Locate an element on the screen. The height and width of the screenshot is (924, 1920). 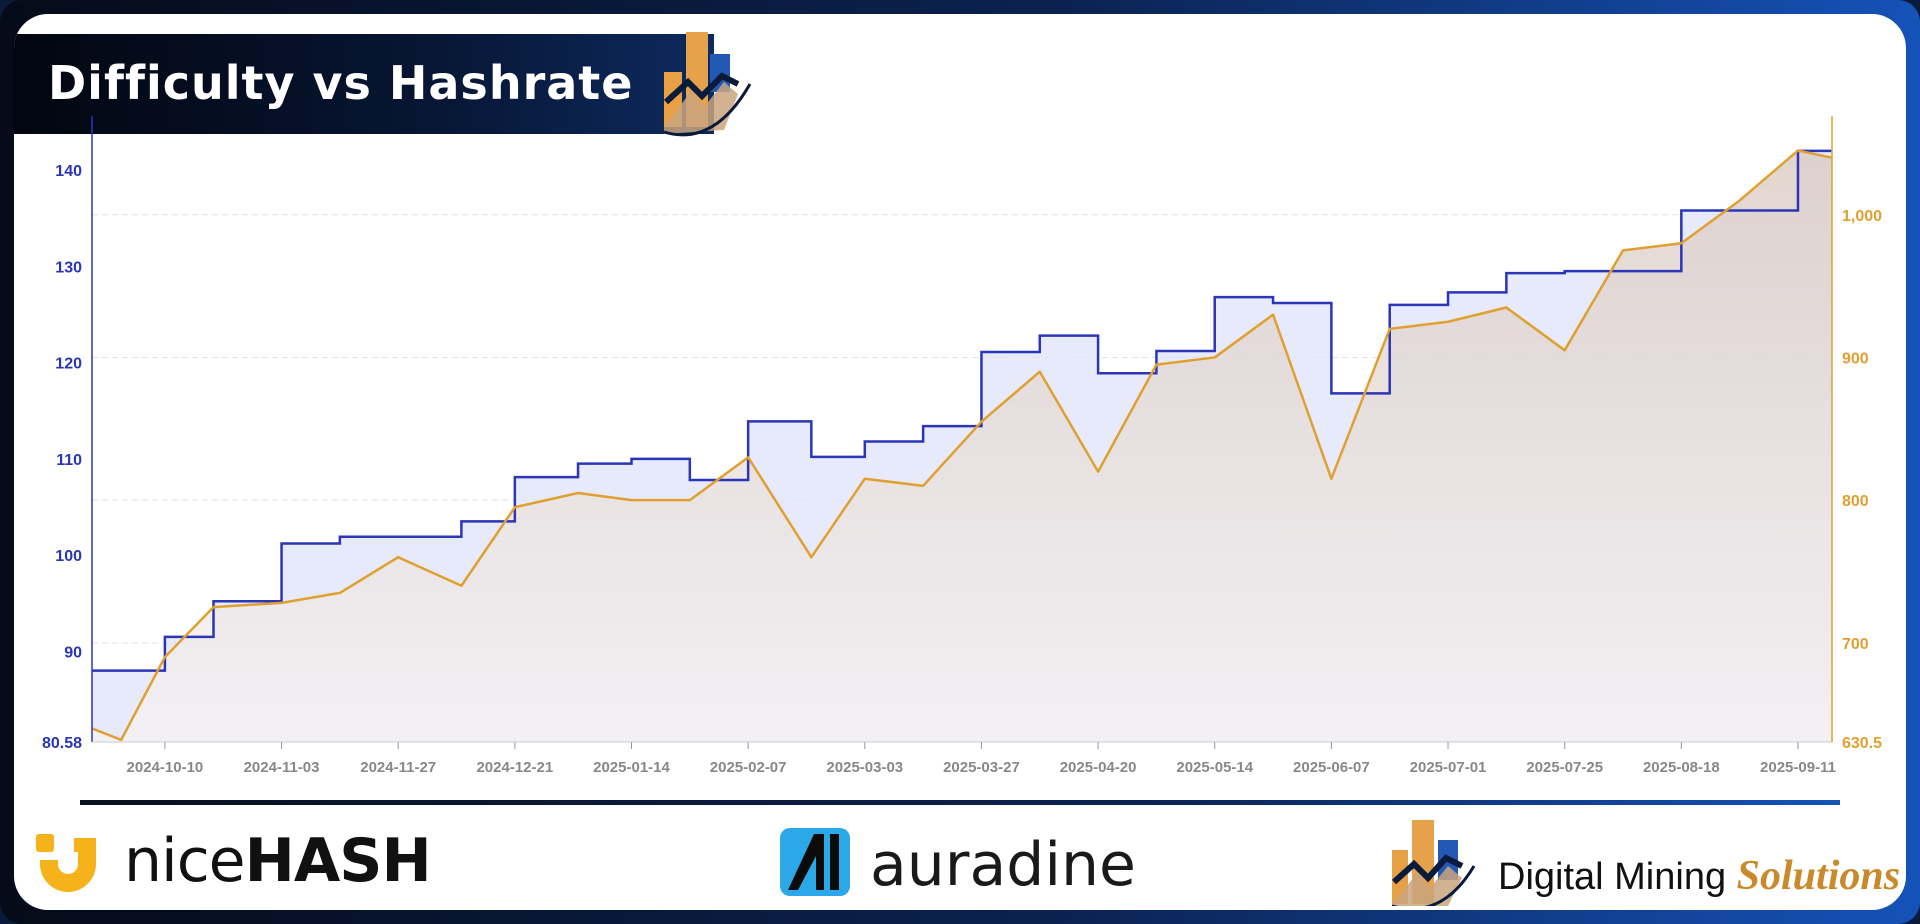
nicehash-icon is located at coordinates (66, 863).